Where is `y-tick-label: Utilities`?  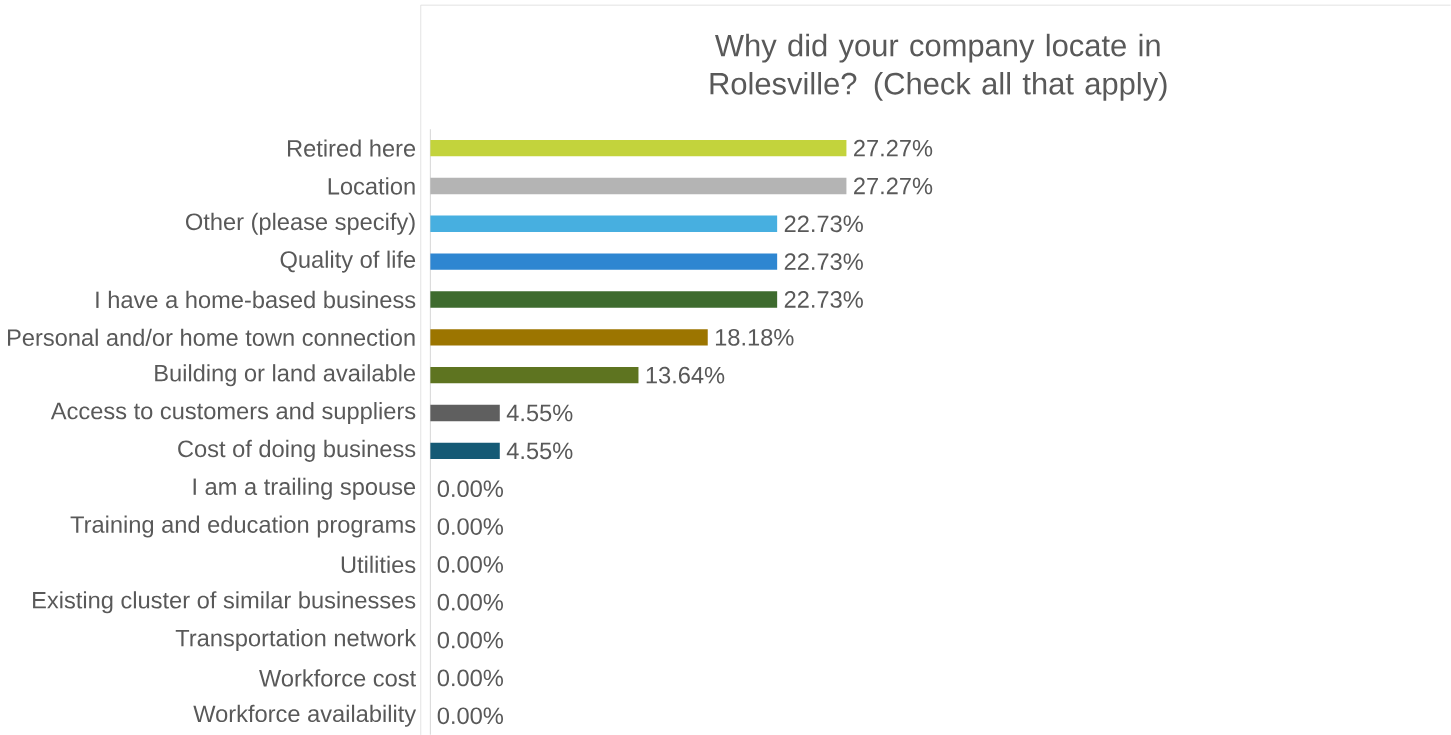
y-tick-label: Utilities is located at coordinates (378, 564).